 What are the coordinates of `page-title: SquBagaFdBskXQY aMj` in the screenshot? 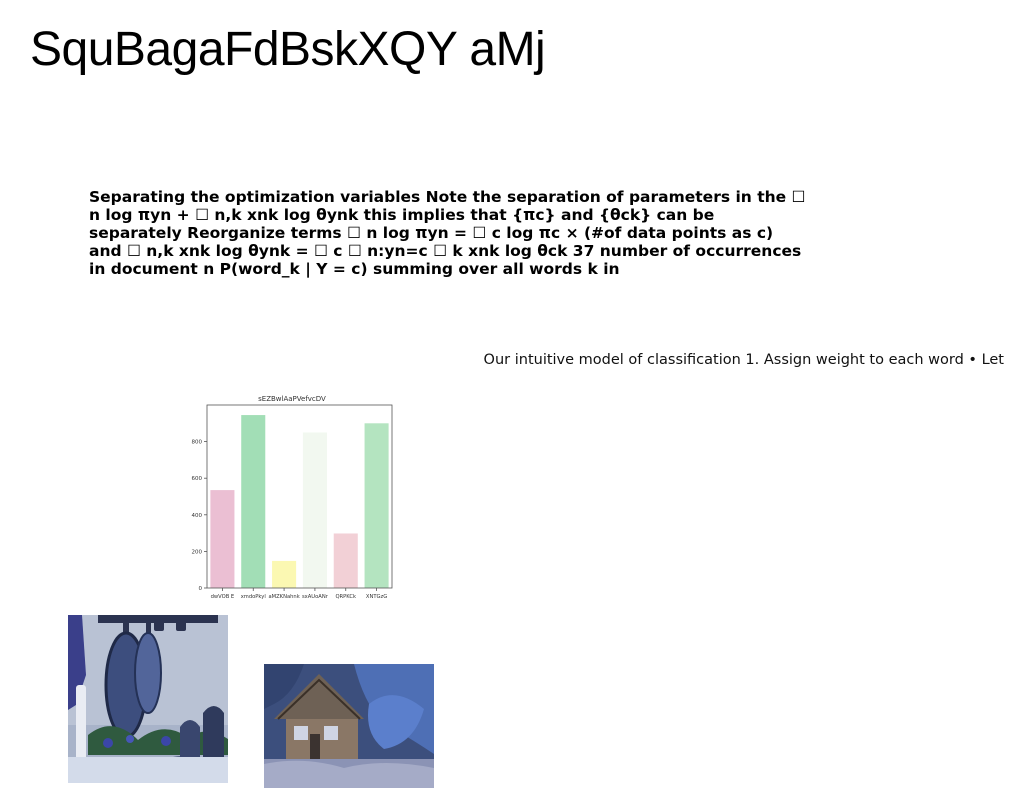 It's located at (288, 49).